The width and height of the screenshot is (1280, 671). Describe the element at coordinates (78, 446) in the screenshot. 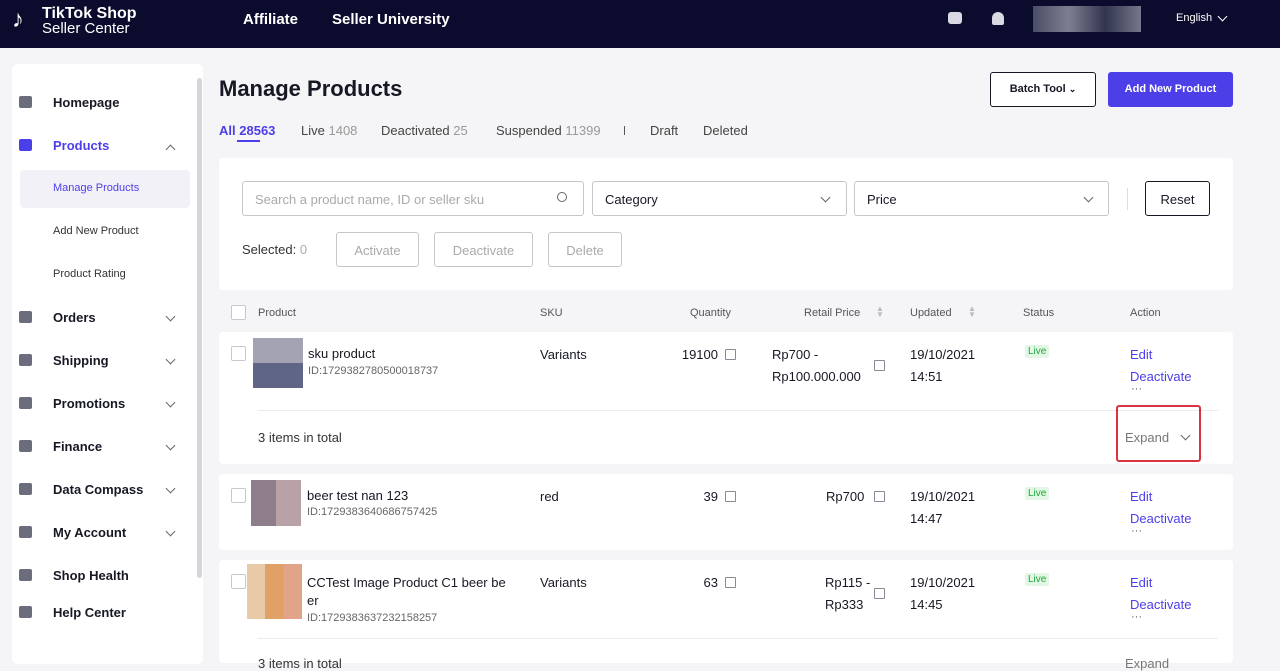

I see `menu-item: Finance` at that location.